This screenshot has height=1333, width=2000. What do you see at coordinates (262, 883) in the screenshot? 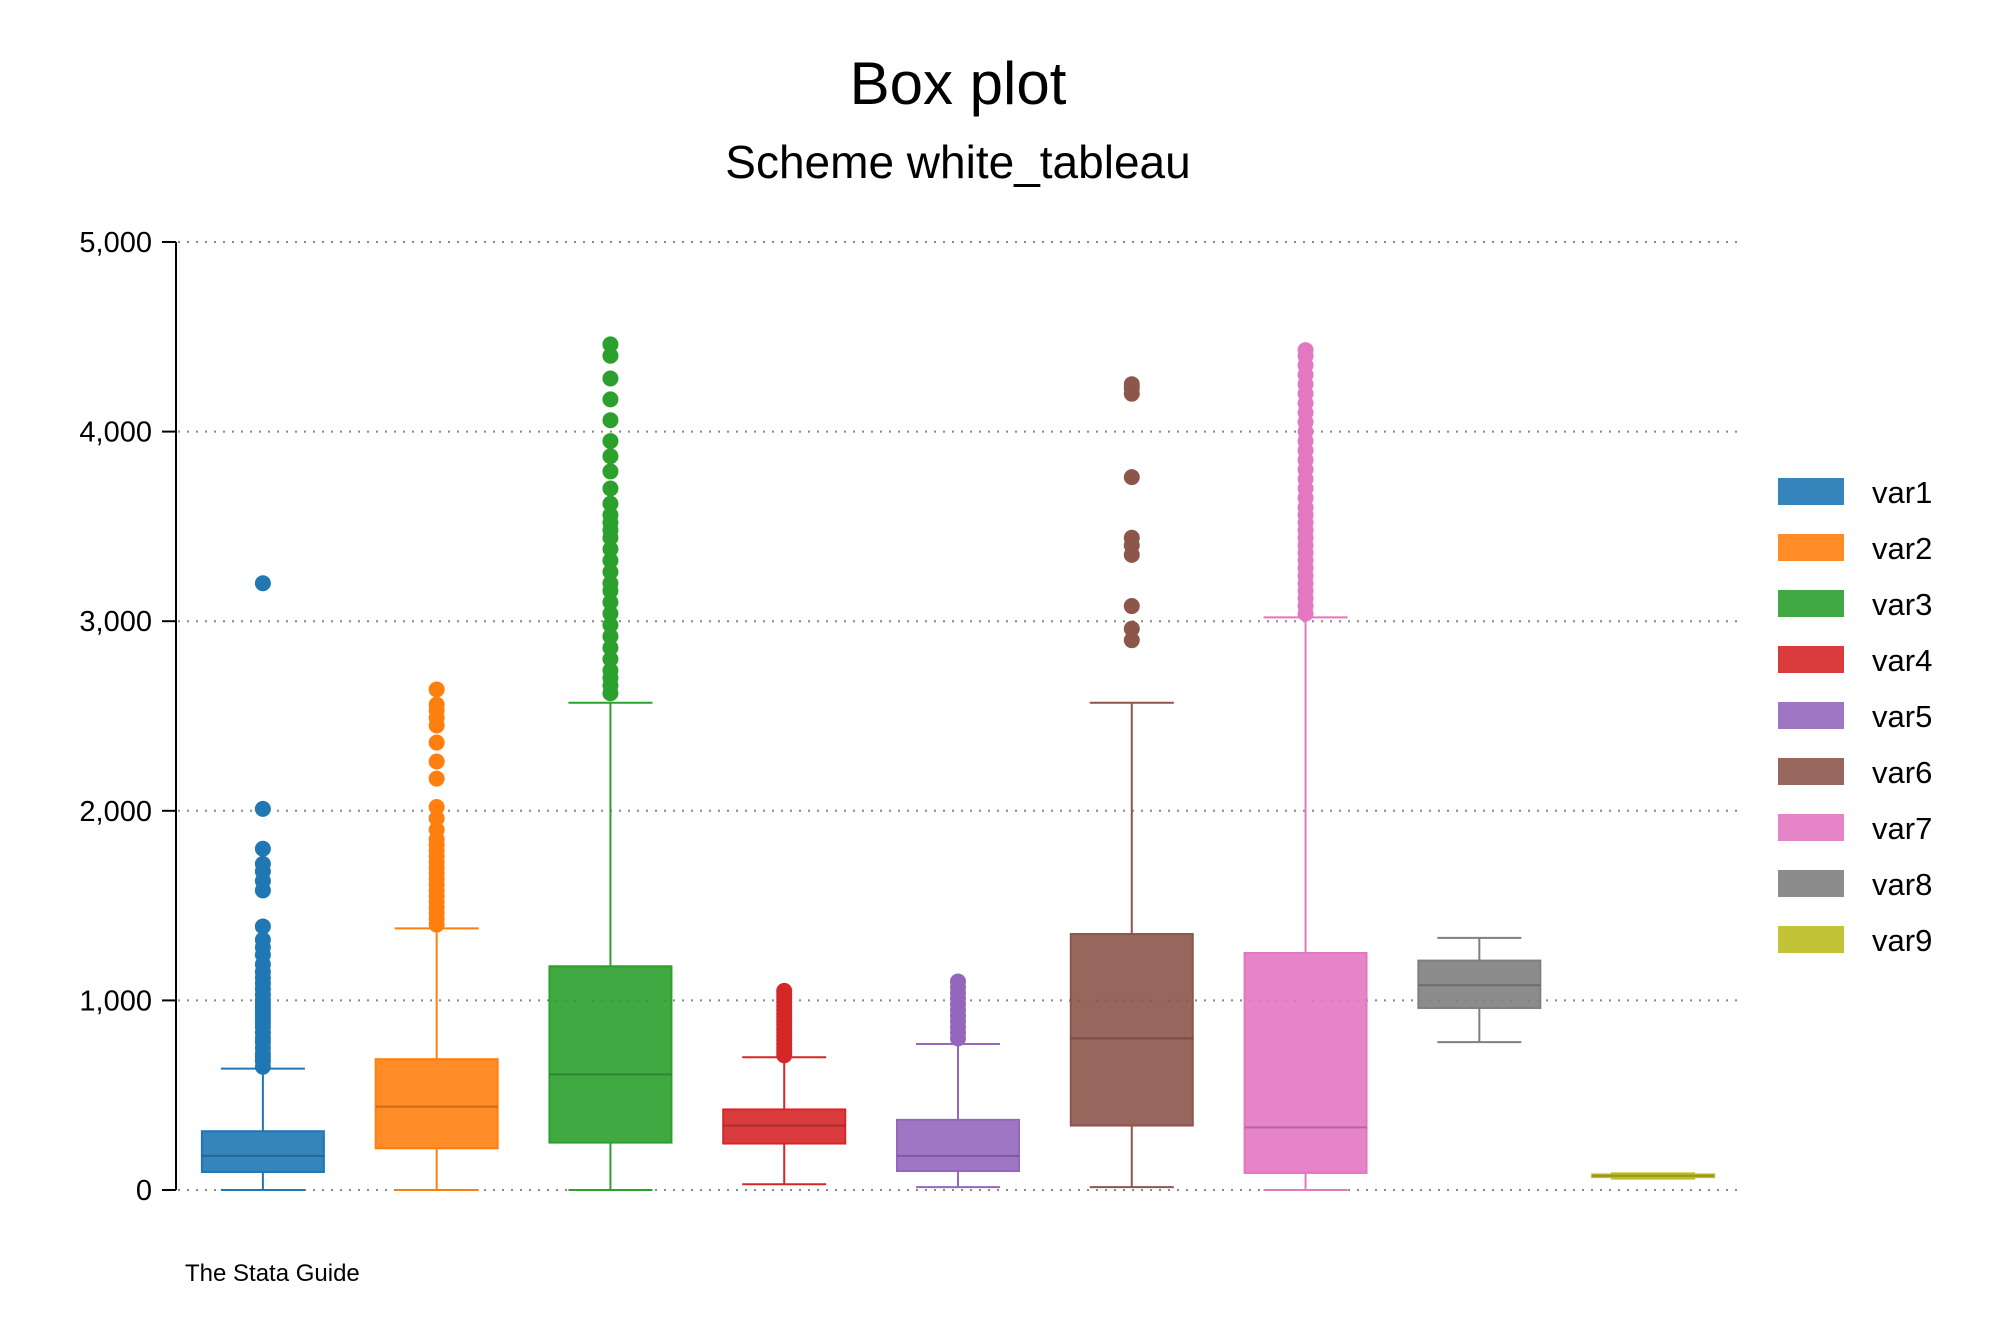
I see `box-var1` at bounding box center [262, 883].